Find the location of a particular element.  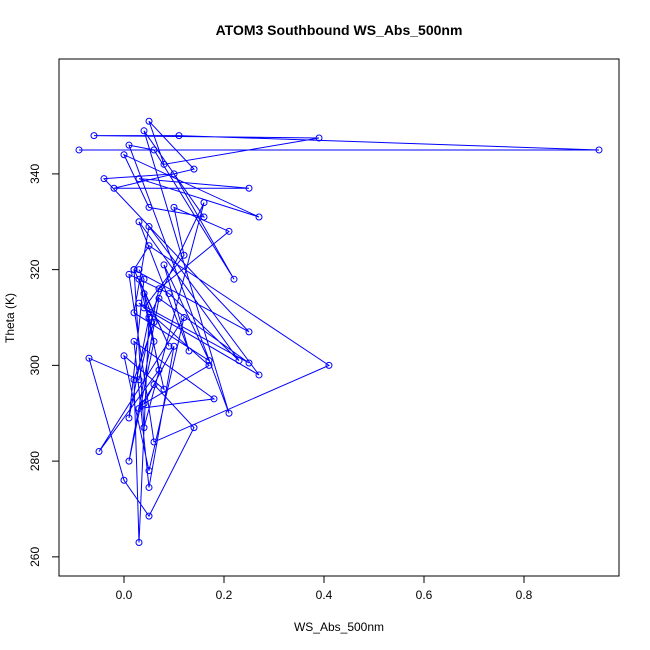

x-axis: 0.0 0.2 0.4 0.6 0.8 is located at coordinates (324, 588).